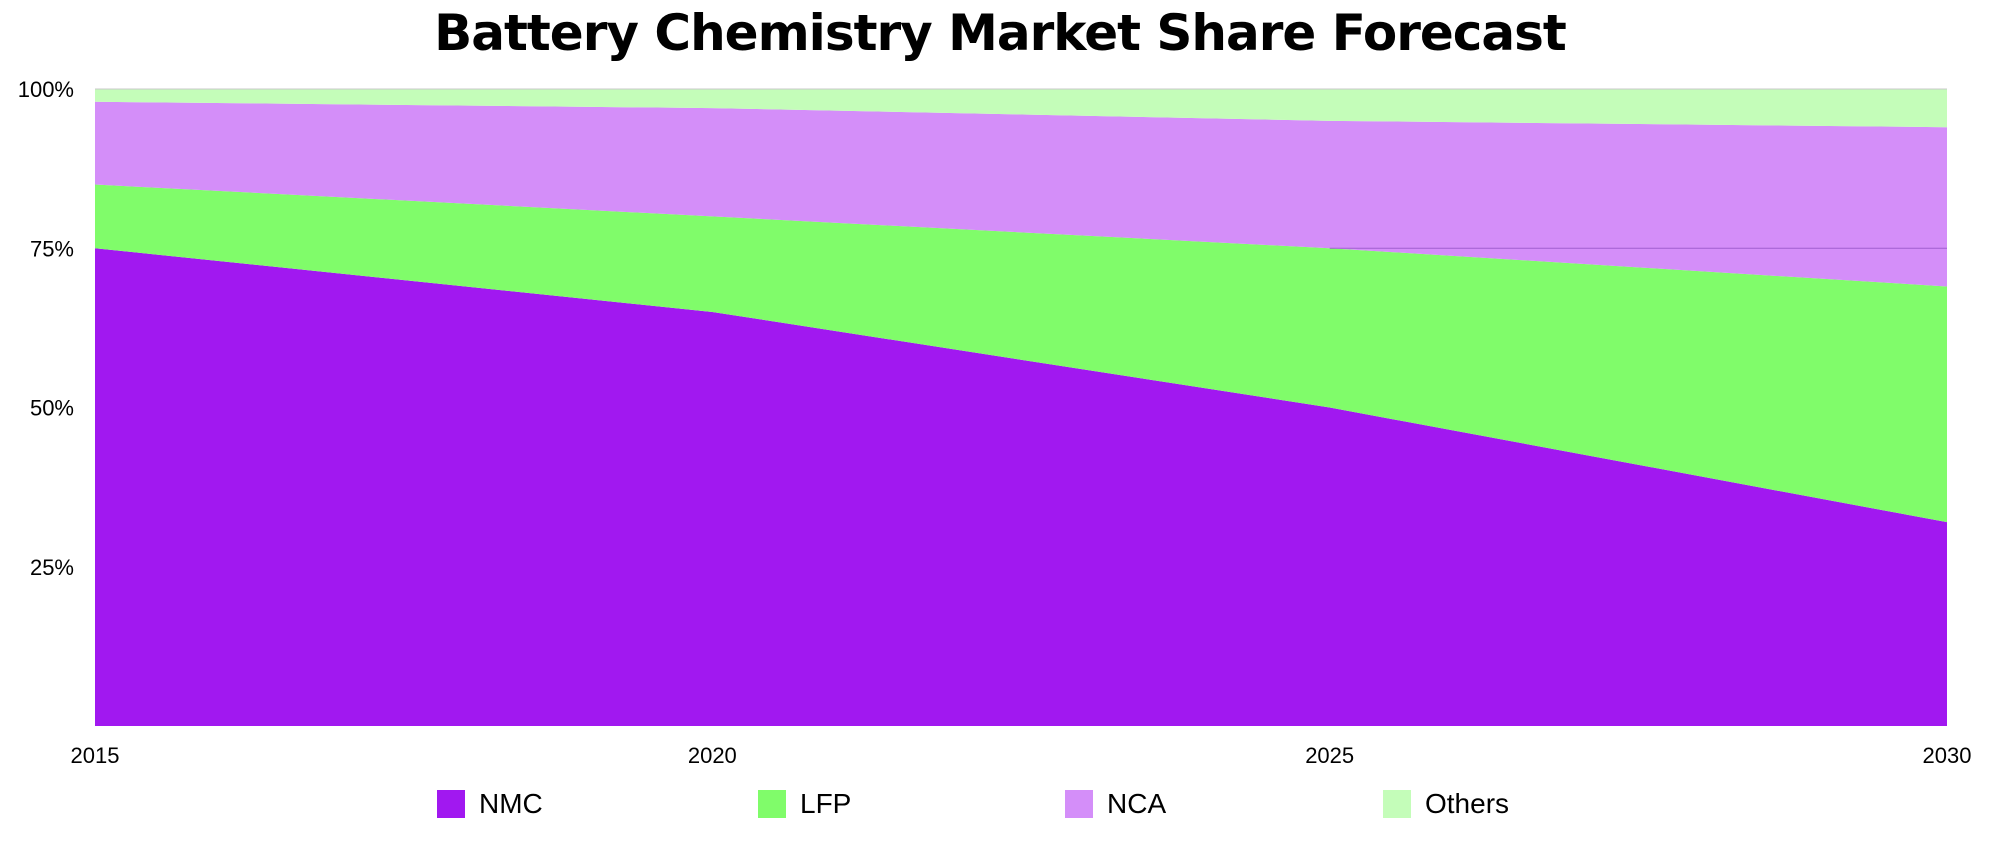 The height and width of the screenshot is (846, 2000). I want to click on legend-label: LFP, so click(826, 803).